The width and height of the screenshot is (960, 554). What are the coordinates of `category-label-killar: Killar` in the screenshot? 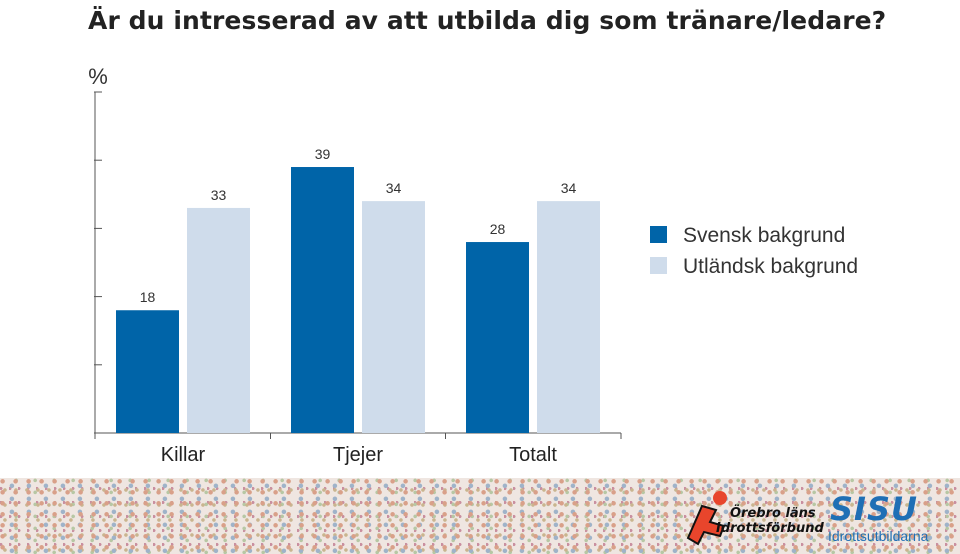 It's located at (183, 455).